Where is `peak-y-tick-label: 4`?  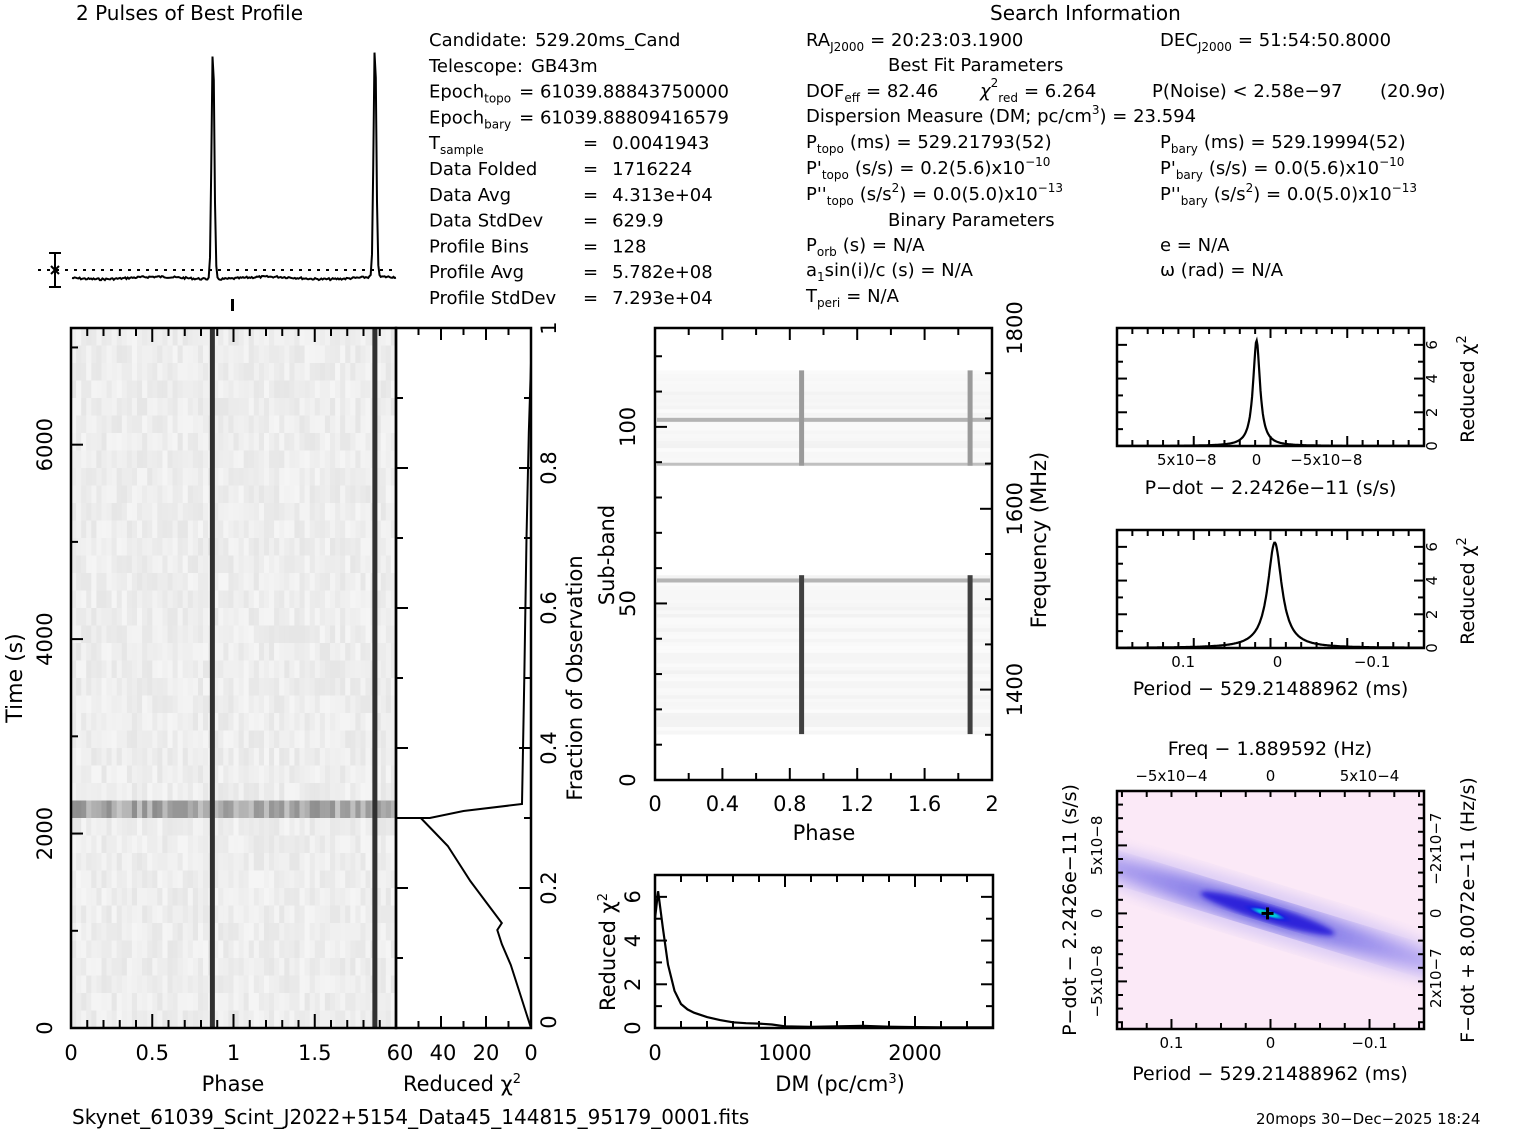 peak-y-tick-label: 4 is located at coordinates (1432, 581).